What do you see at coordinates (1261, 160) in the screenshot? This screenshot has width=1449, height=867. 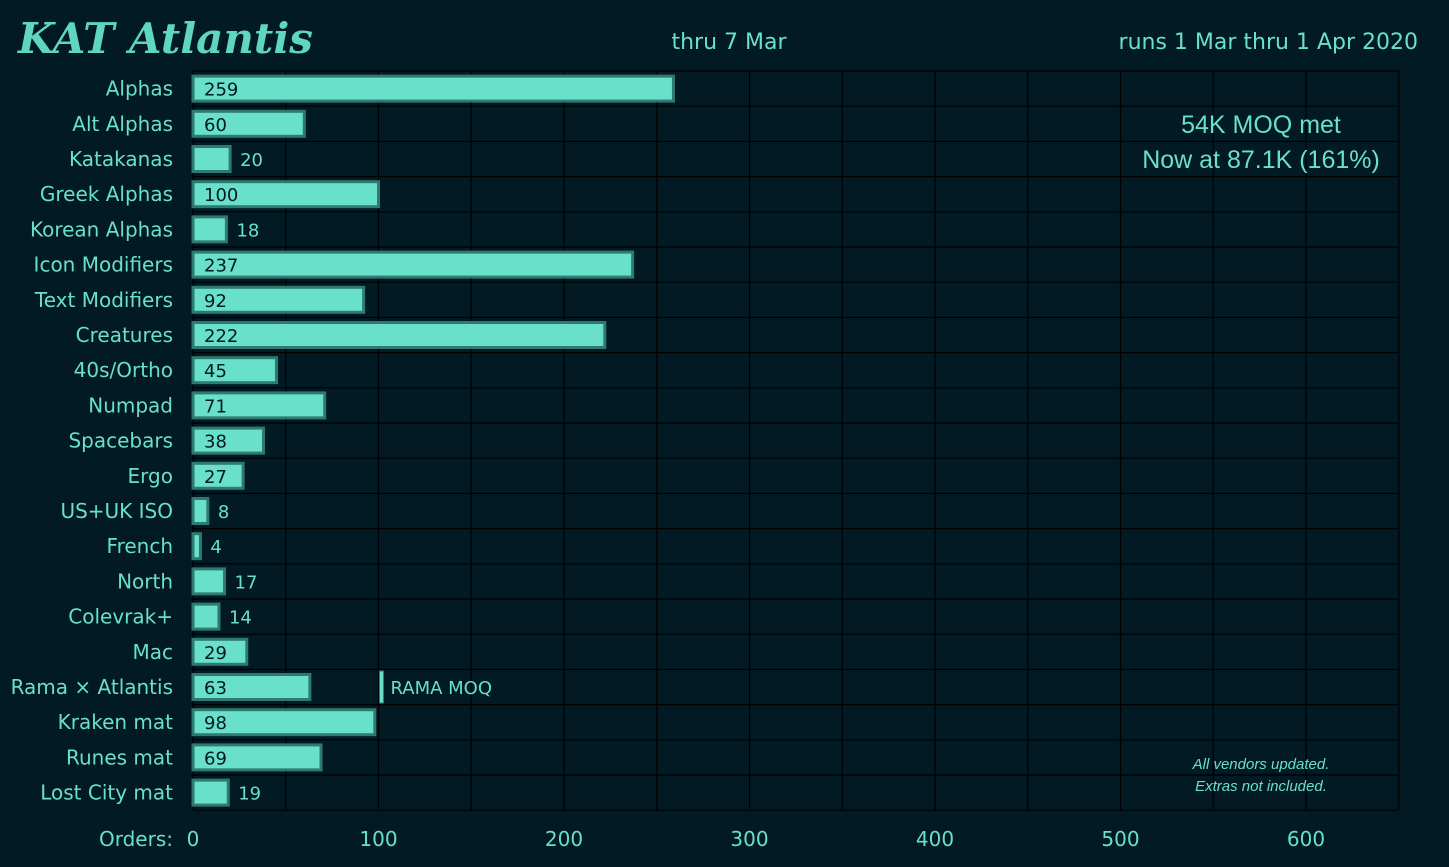 I see `now-at-note: Now at 87.1K (161%)` at bounding box center [1261, 160].